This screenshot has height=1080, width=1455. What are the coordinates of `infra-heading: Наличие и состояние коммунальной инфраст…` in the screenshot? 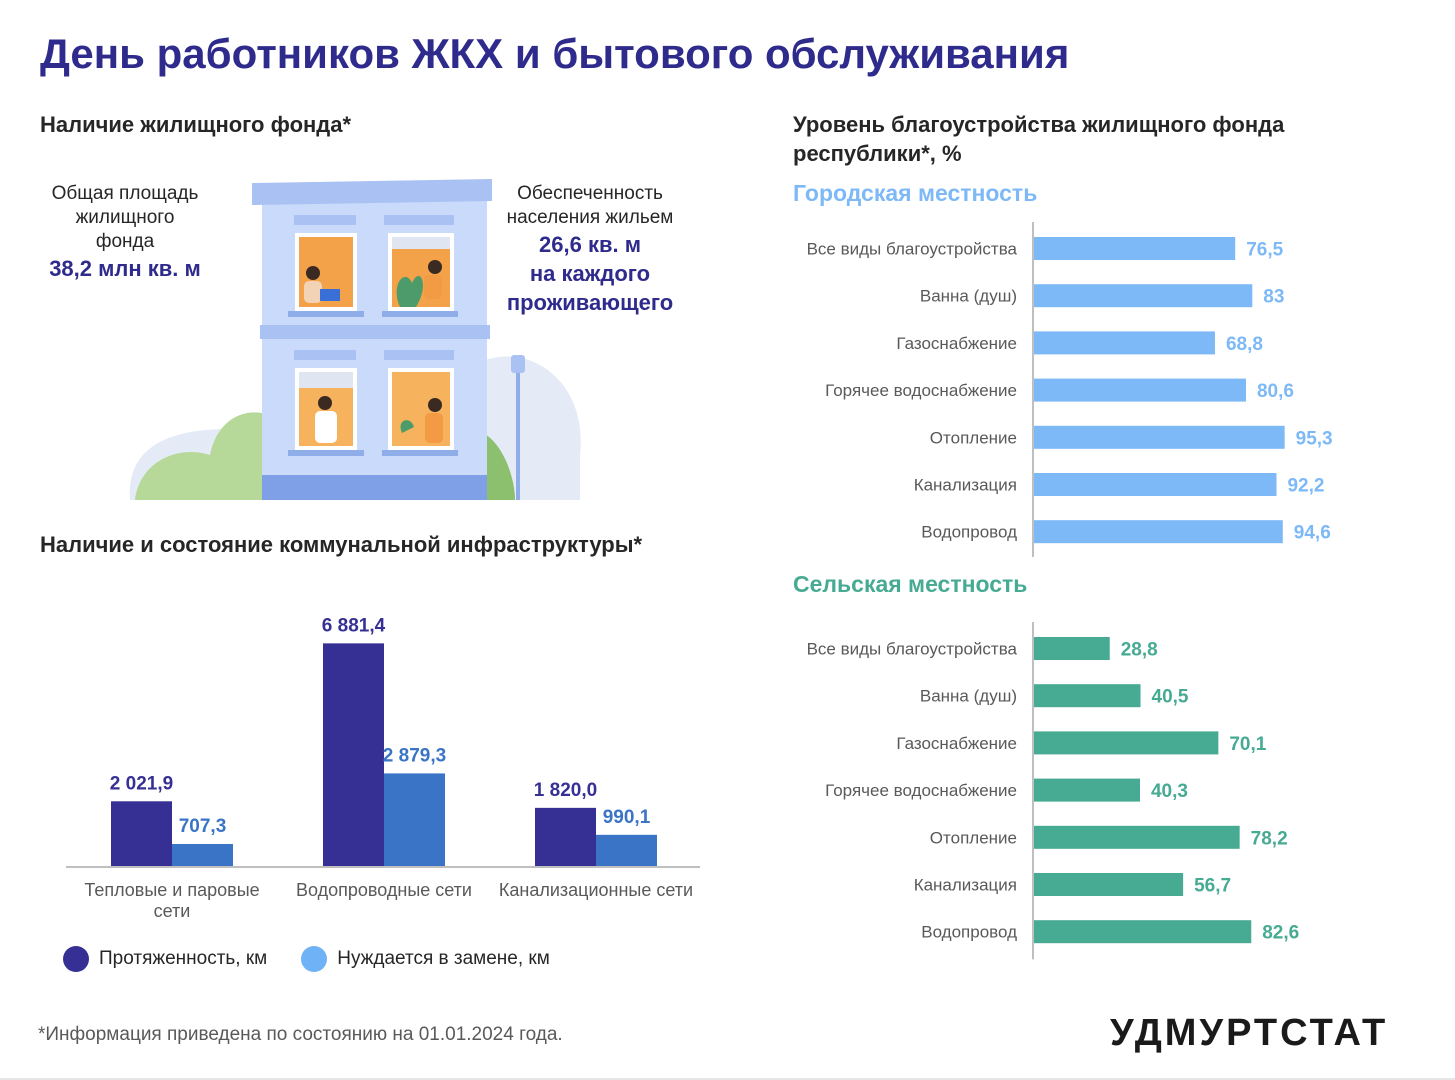 It's located at (341, 544).